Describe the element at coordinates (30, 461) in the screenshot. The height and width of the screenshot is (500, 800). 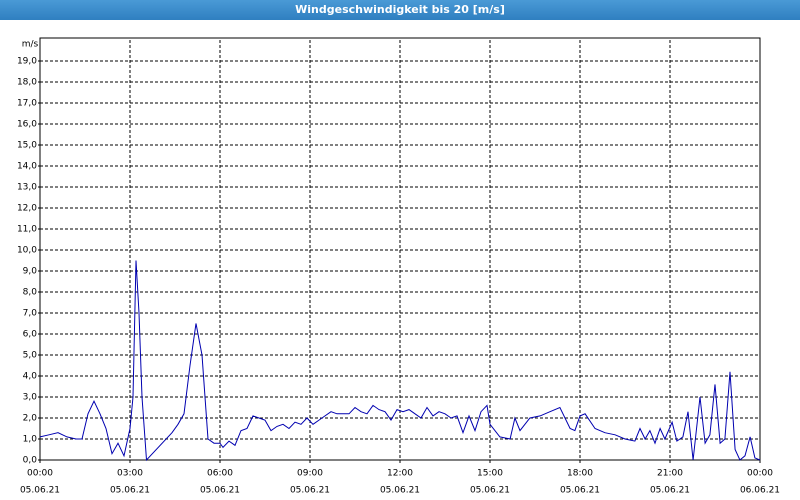
I see `y-tick-label: 0,0` at that location.